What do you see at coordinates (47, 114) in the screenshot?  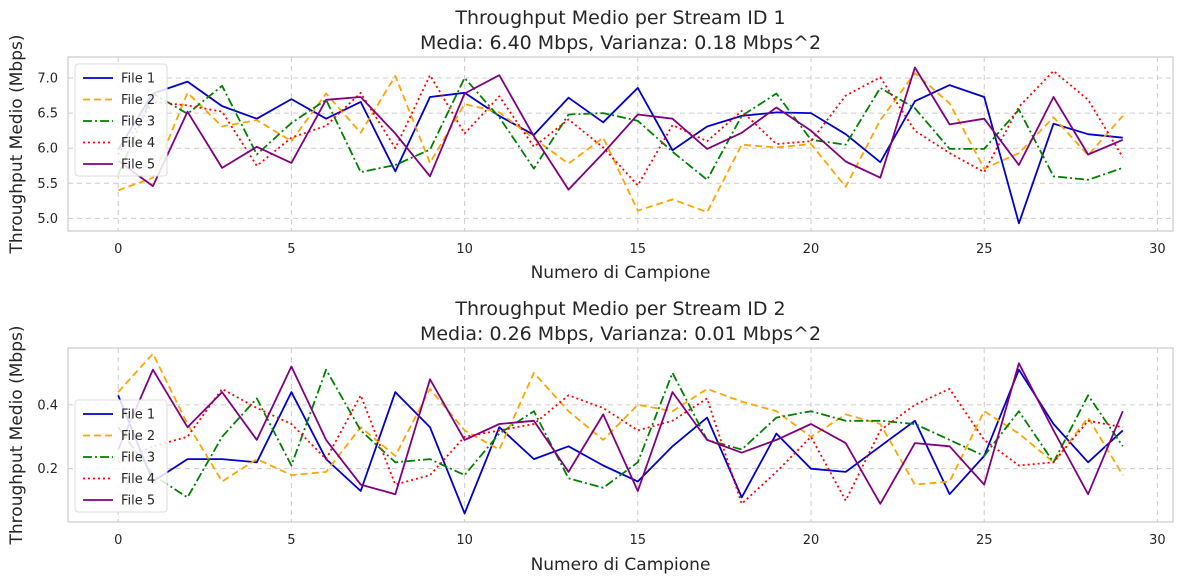 I see `y-tick-label: 6.5` at bounding box center [47, 114].